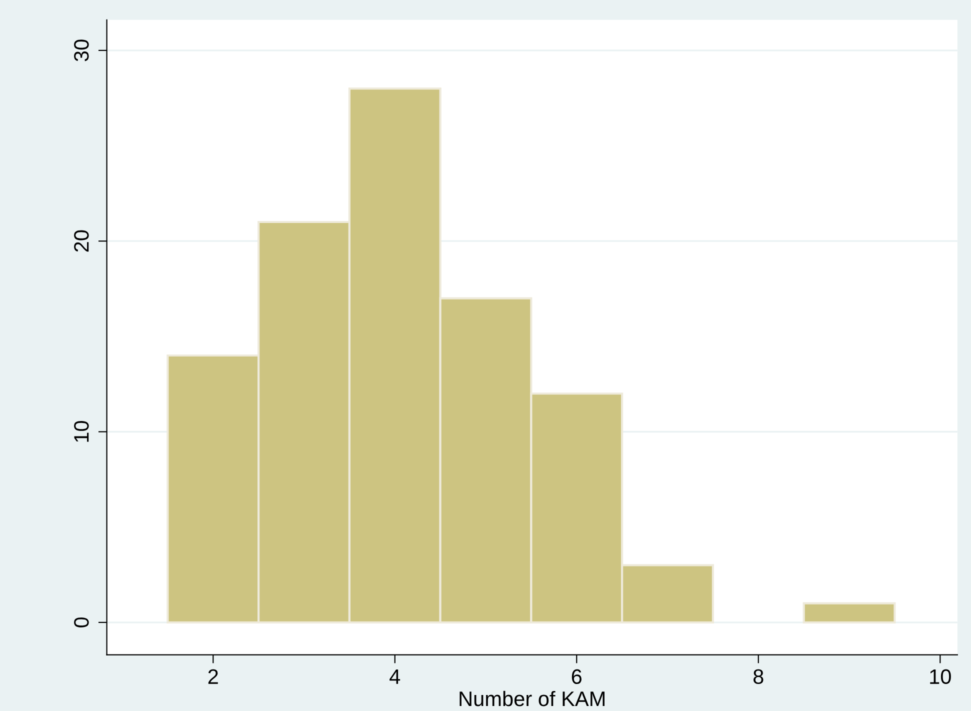 This screenshot has width=971, height=711. I want to click on x-tick-label: 6, so click(577, 676).